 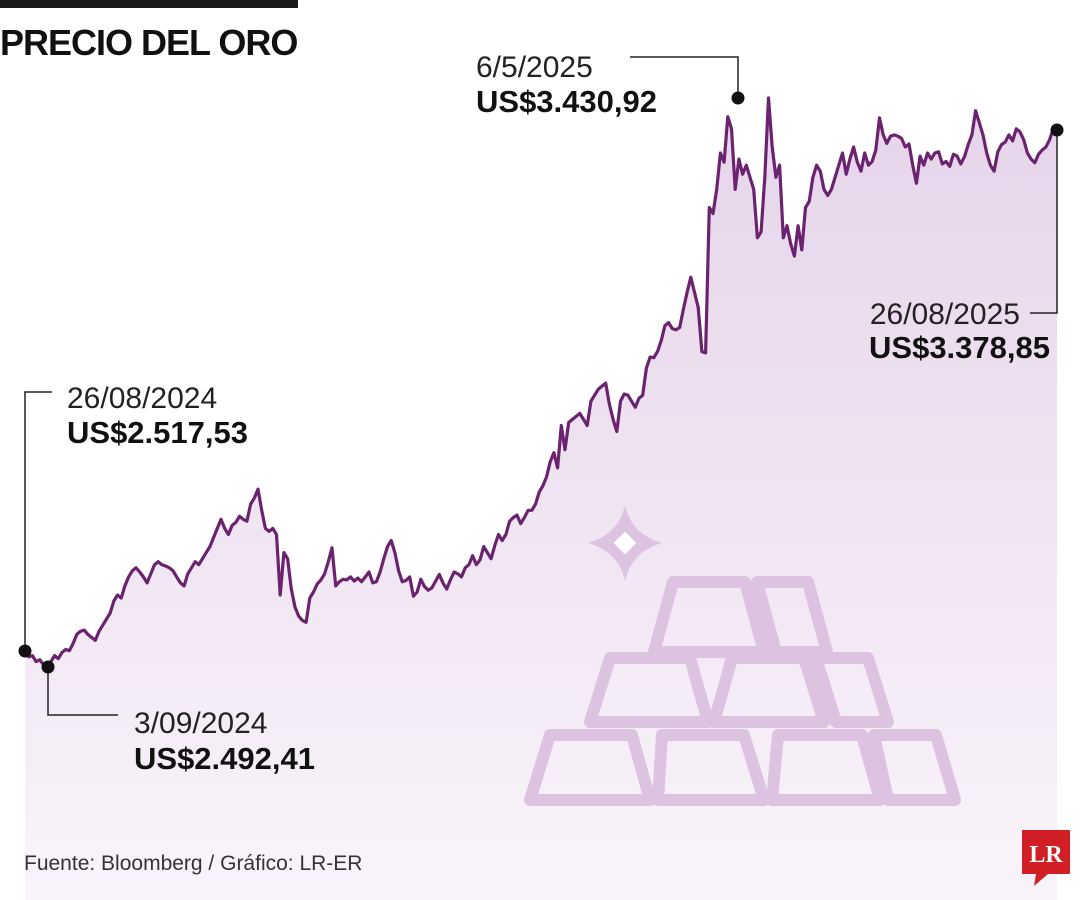 I want to click on lr-logo: LR, so click(x=1046, y=858).